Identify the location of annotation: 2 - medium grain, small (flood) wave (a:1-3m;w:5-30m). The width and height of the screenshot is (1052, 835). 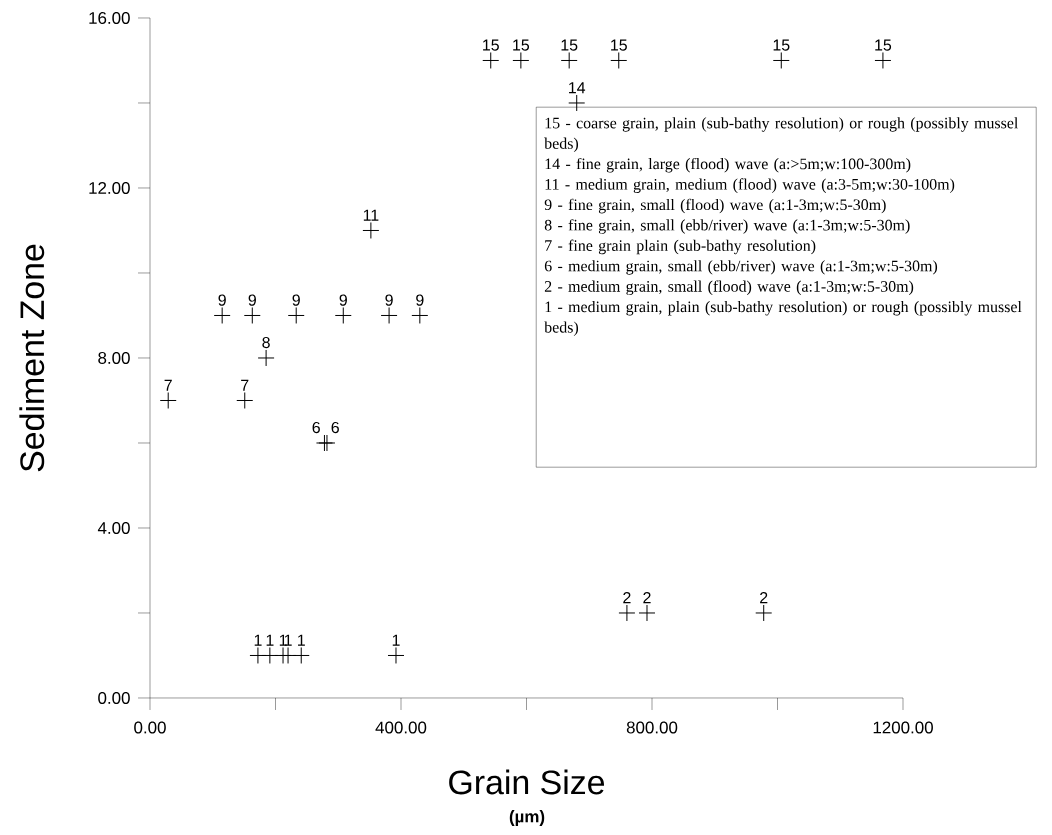
(729, 288).